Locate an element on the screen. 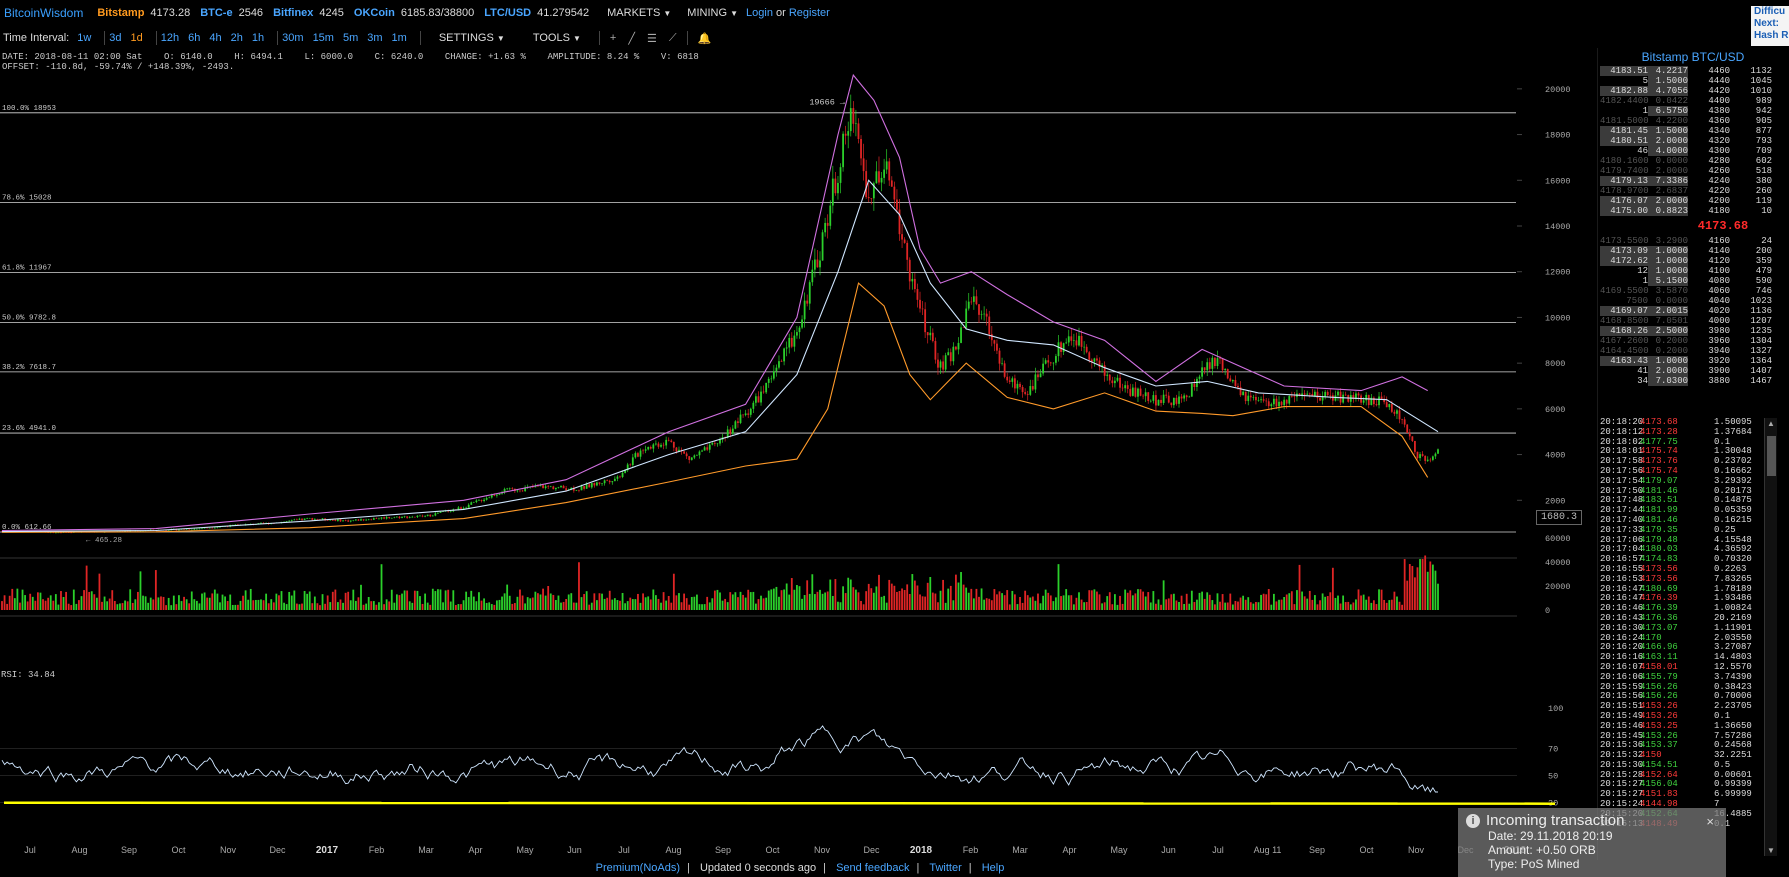 This screenshot has width=1789, height=877. exchange-ticker-btce: BTC-e 2546 is located at coordinates (231, 13).